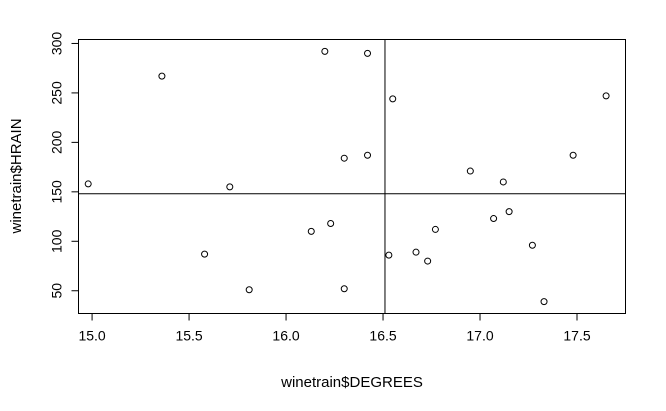  What do you see at coordinates (285, 336) in the screenshot?
I see `x-tick-label: 16.0` at bounding box center [285, 336].